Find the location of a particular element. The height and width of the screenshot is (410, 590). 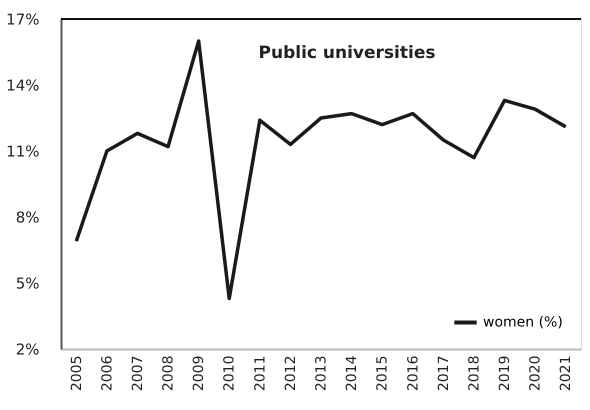

x-tick-label: 2015 is located at coordinates (382, 374).